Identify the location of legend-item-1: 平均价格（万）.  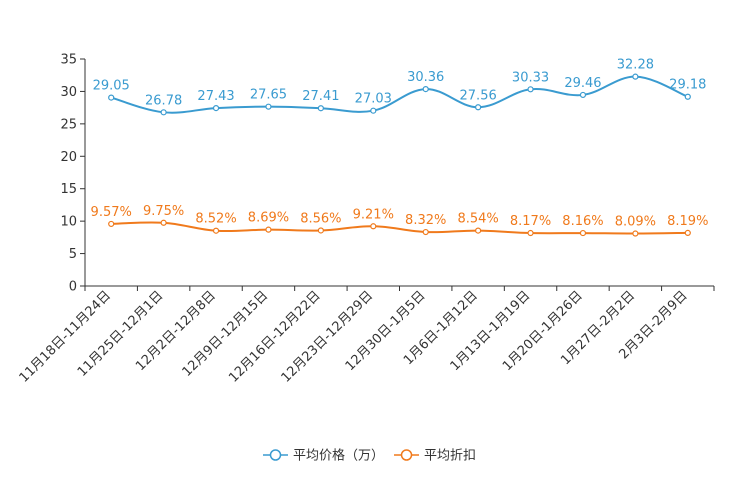
(323, 456).